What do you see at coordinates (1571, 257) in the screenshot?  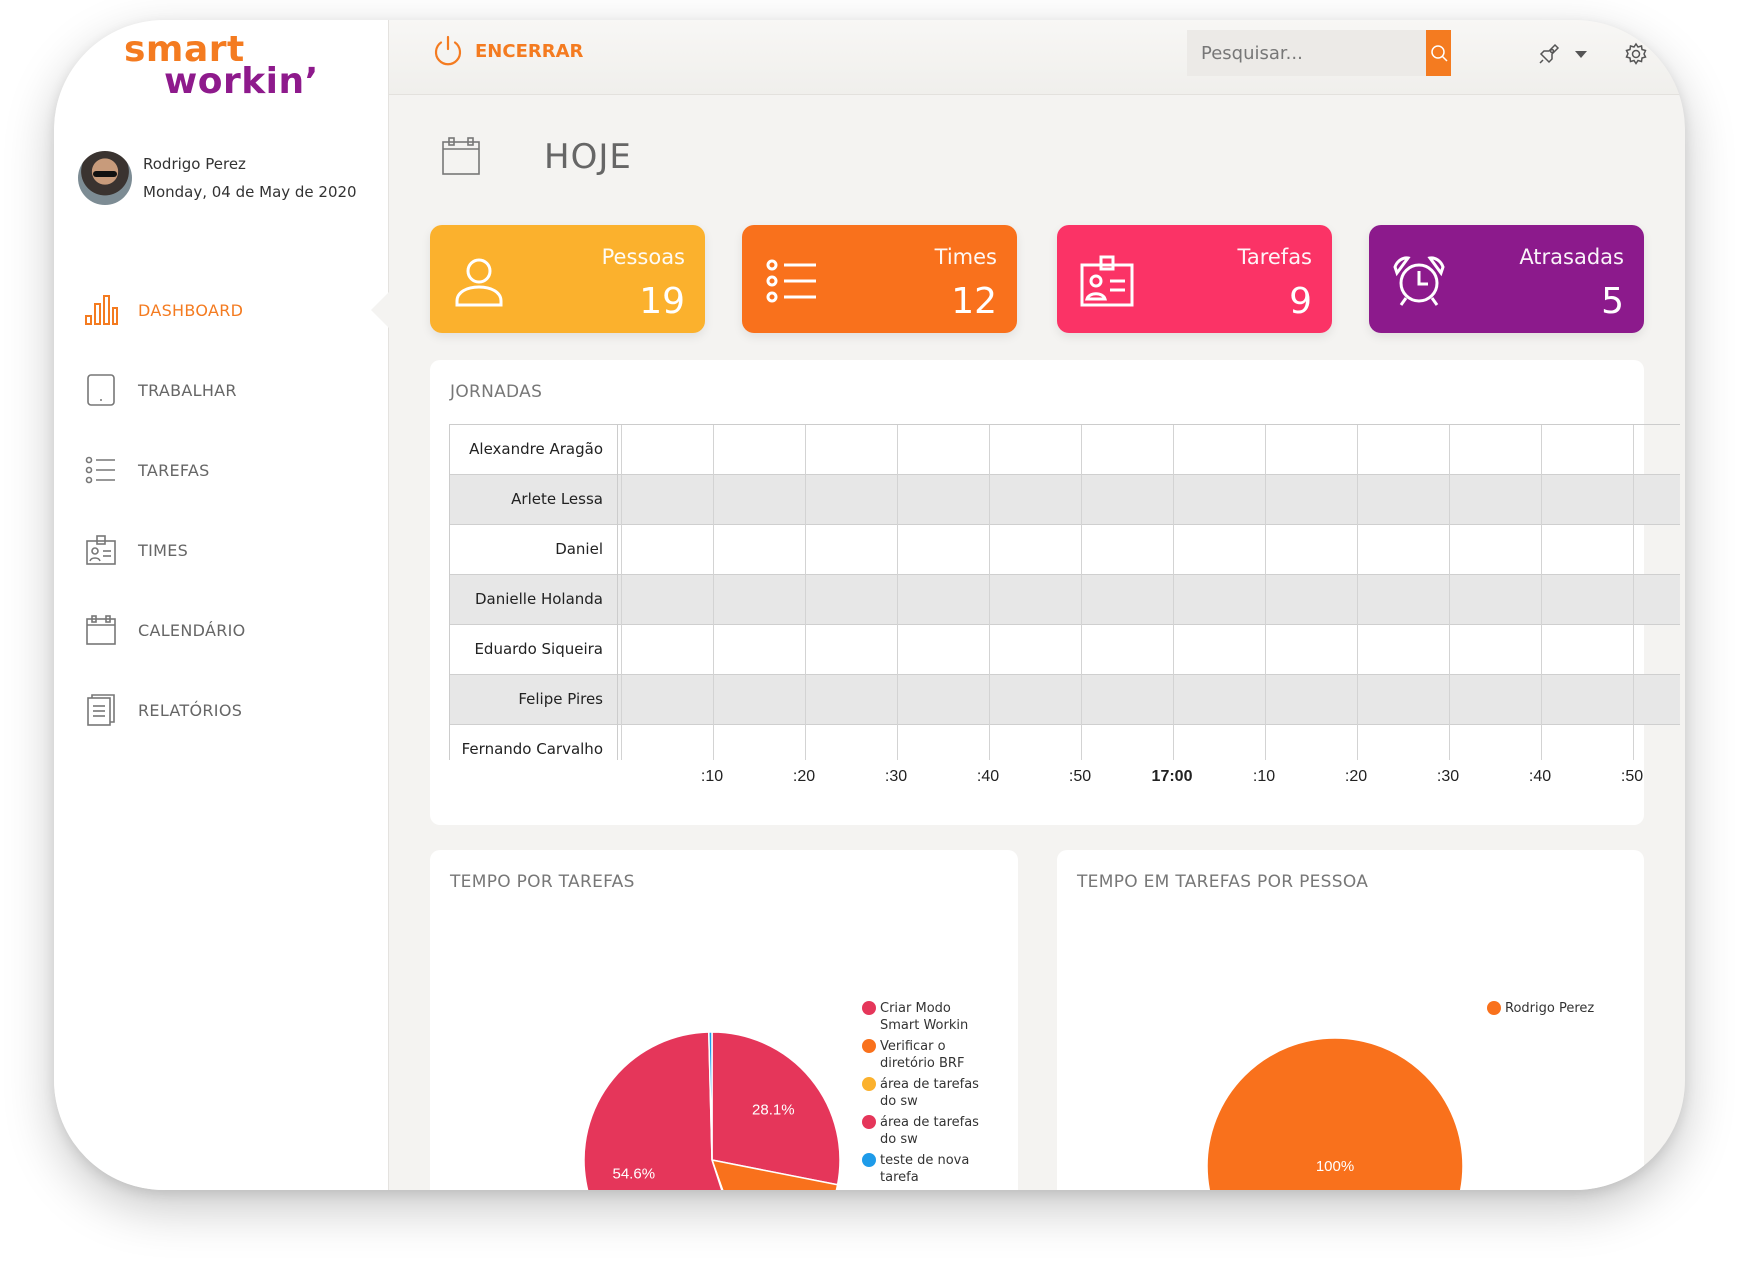 I see `stat-label: Atrasadas` at bounding box center [1571, 257].